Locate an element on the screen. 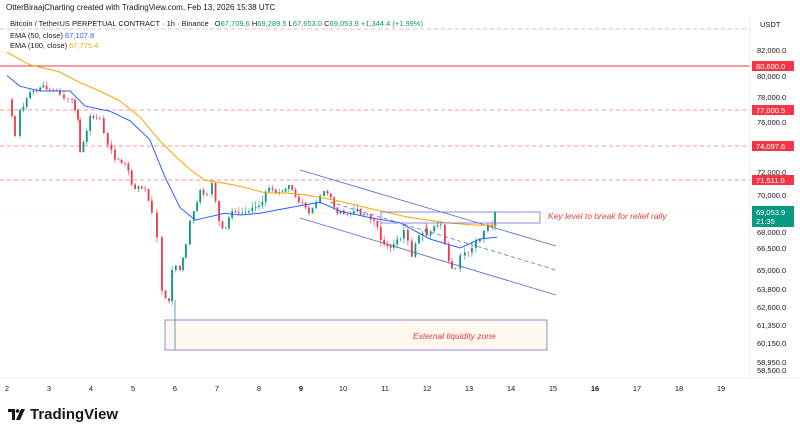 The image size is (800, 432). ema100-value: 67,775.4 is located at coordinates (84, 45).